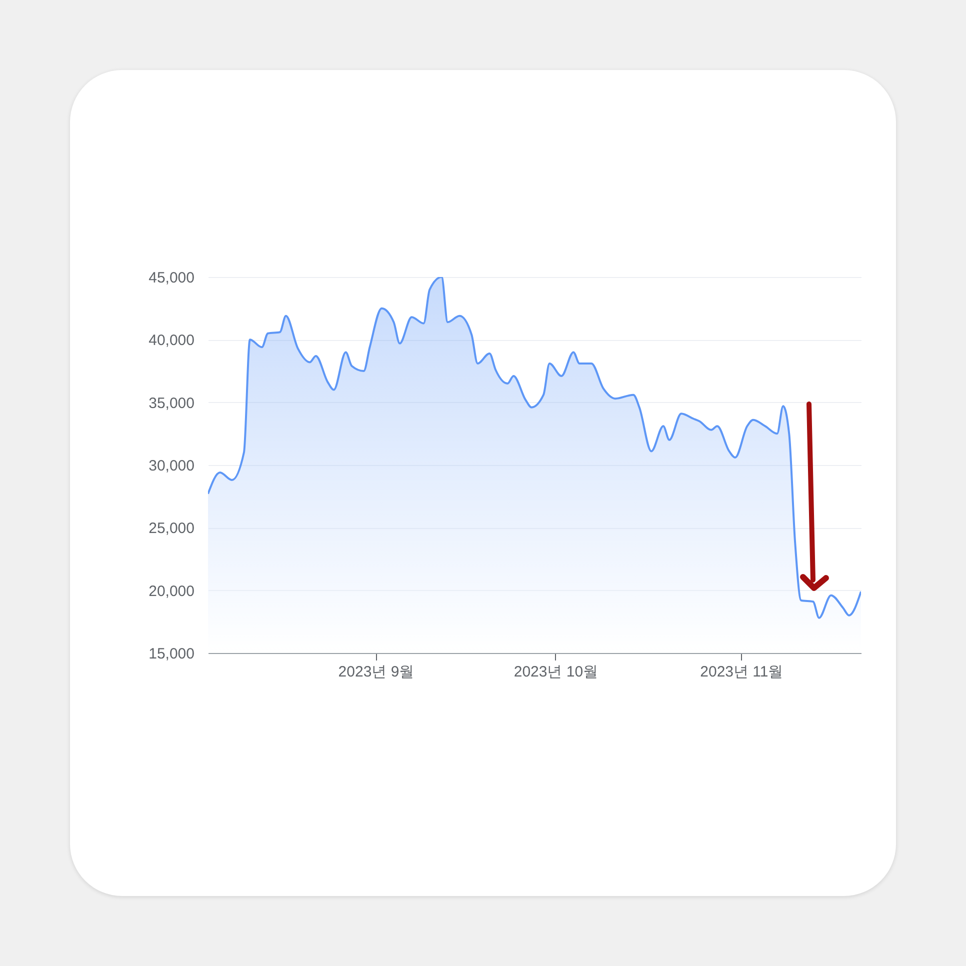 The height and width of the screenshot is (966, 966). I want to click on y-tick-label: 40,000, so click(171, 341).